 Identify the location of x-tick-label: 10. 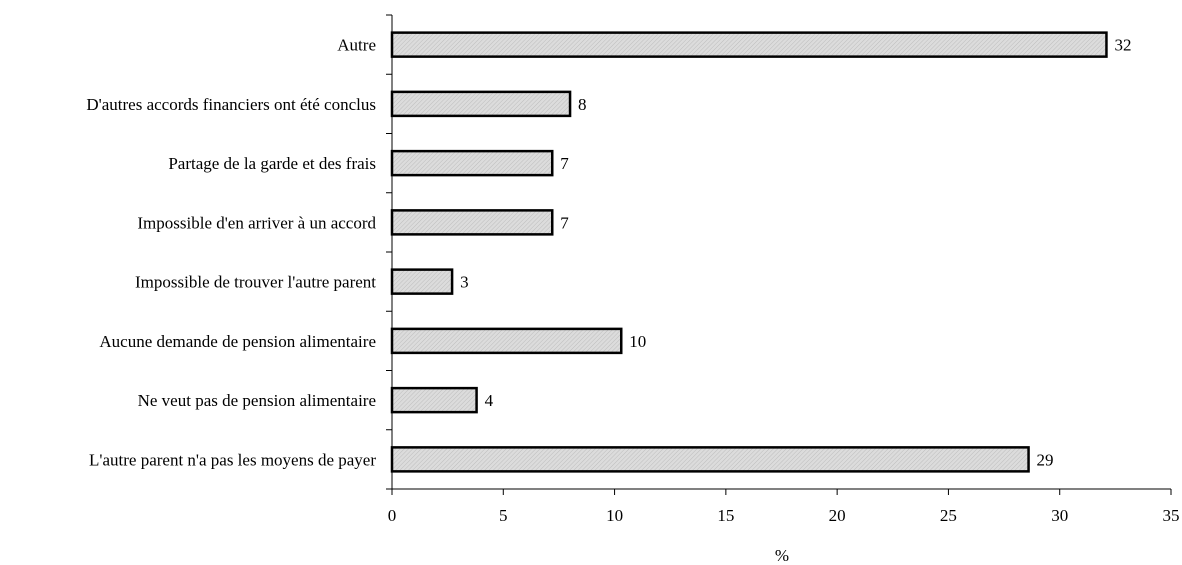
(614, 515).